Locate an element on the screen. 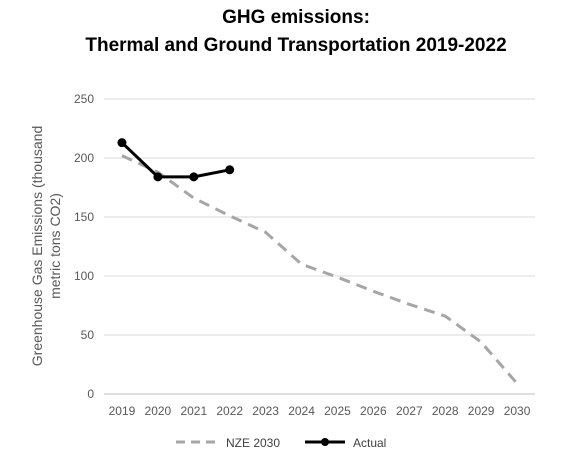 The width and height of the screenshot is (577, 464). x-tick-label: 2020 is located at coordinates (158, 411).